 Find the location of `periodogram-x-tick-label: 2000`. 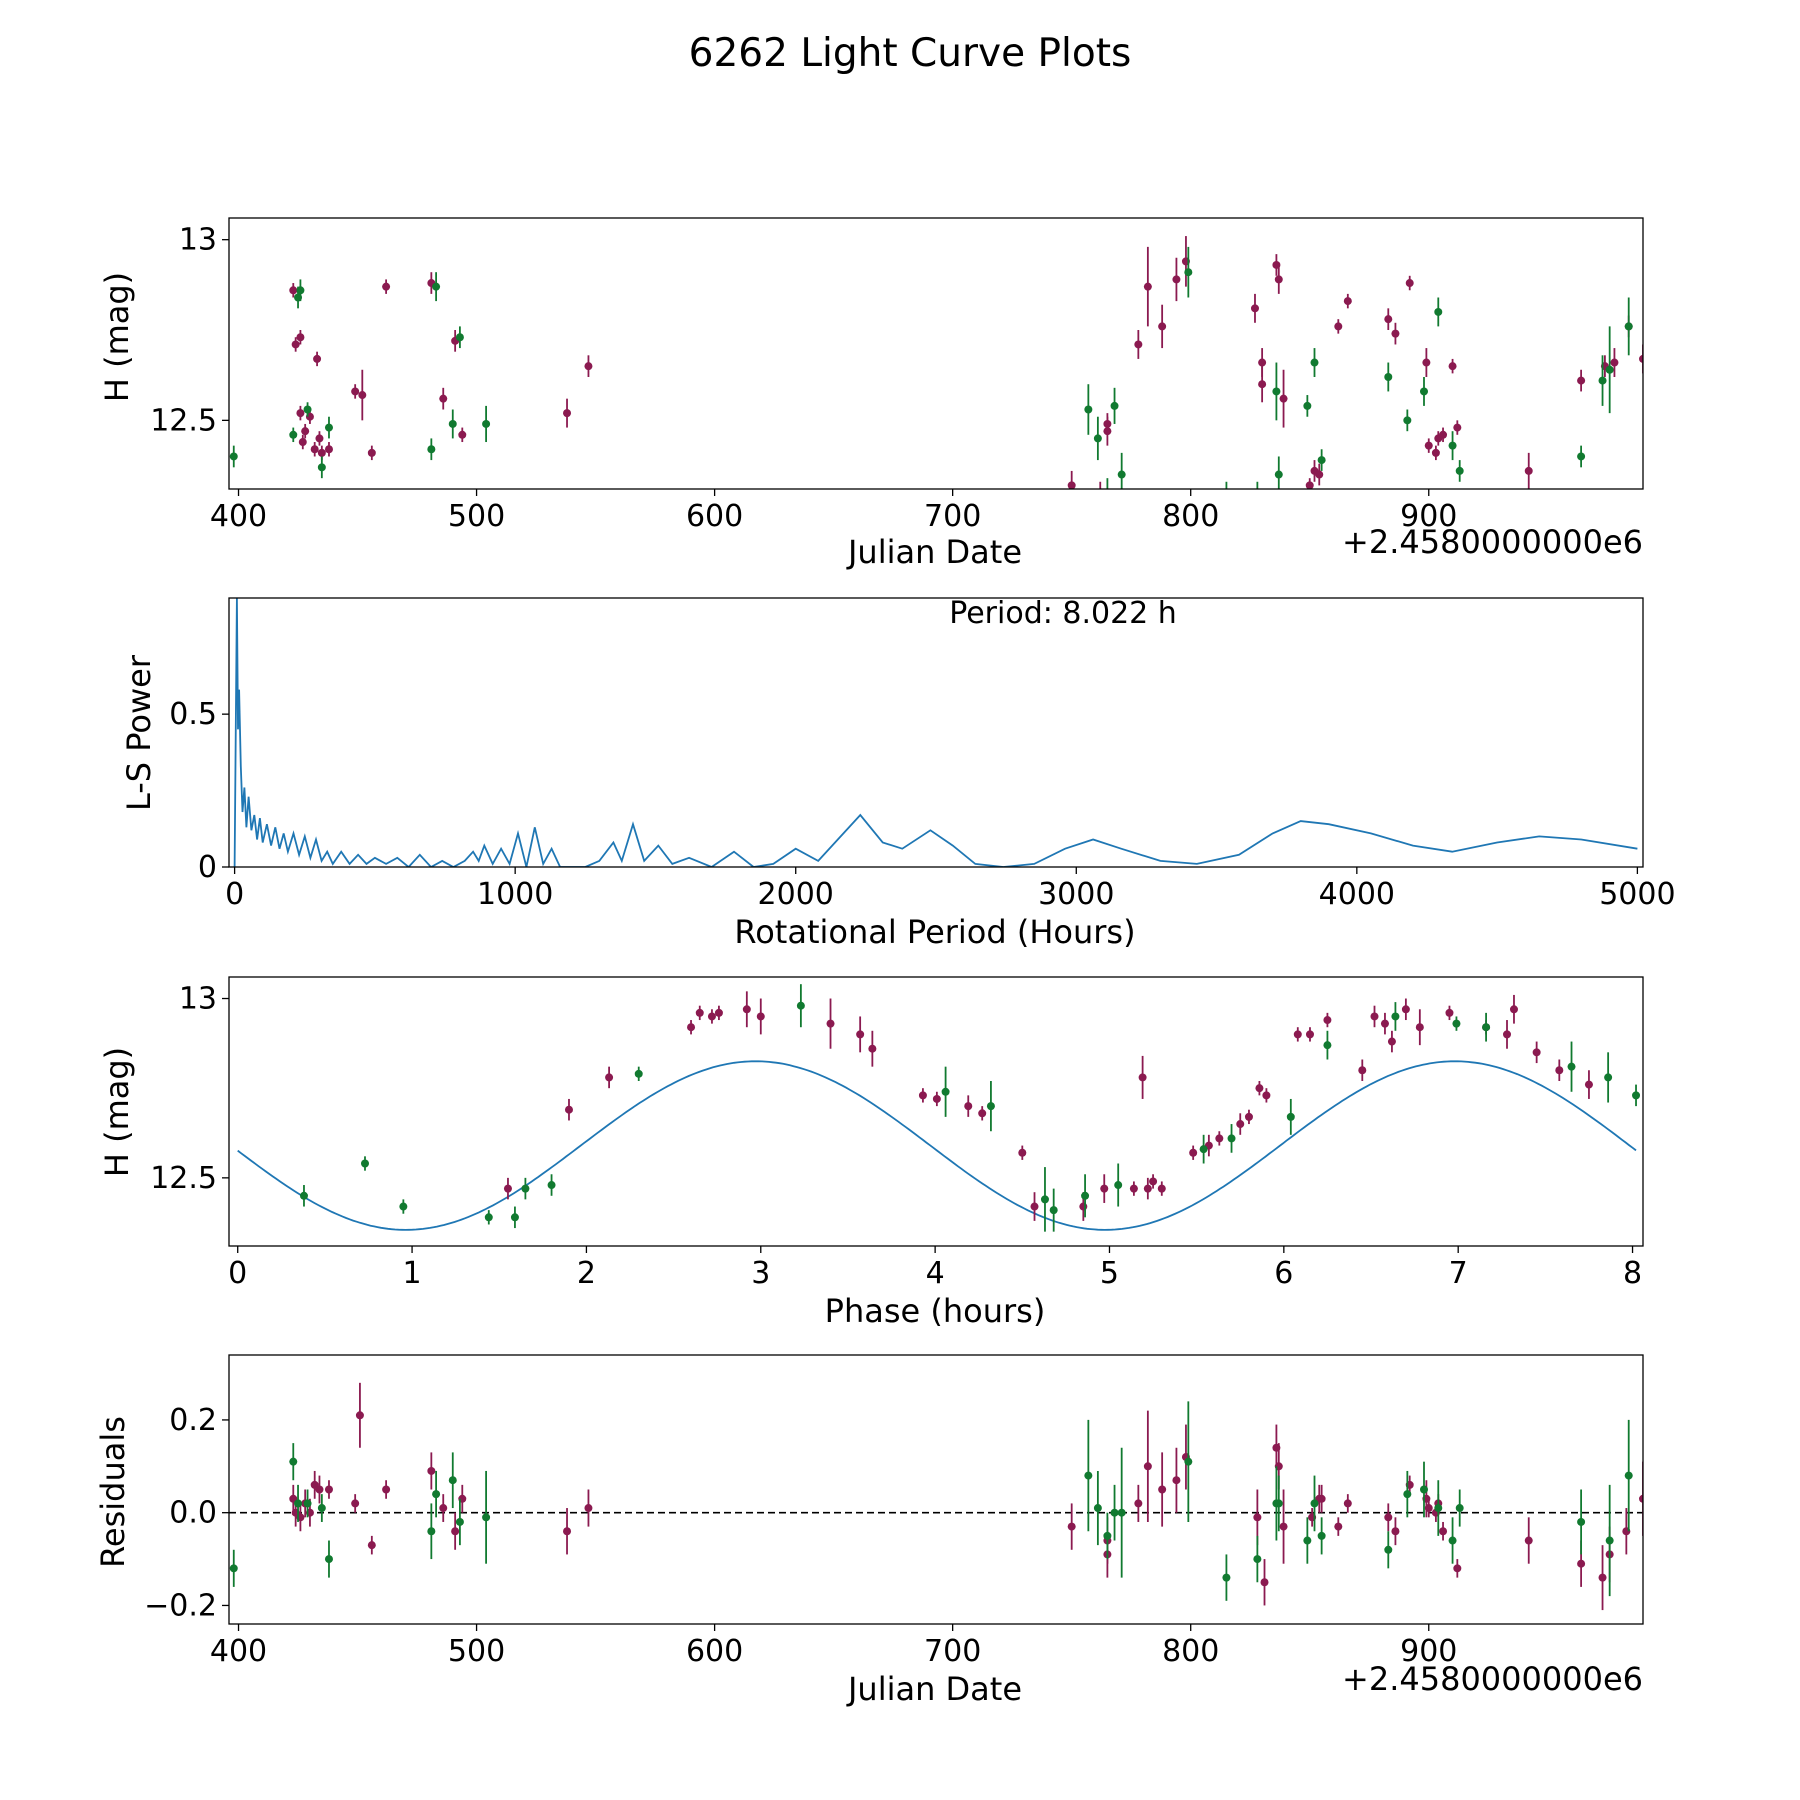

periodogram-x-tick-label: 2000 is located at coordinates (796, 894).